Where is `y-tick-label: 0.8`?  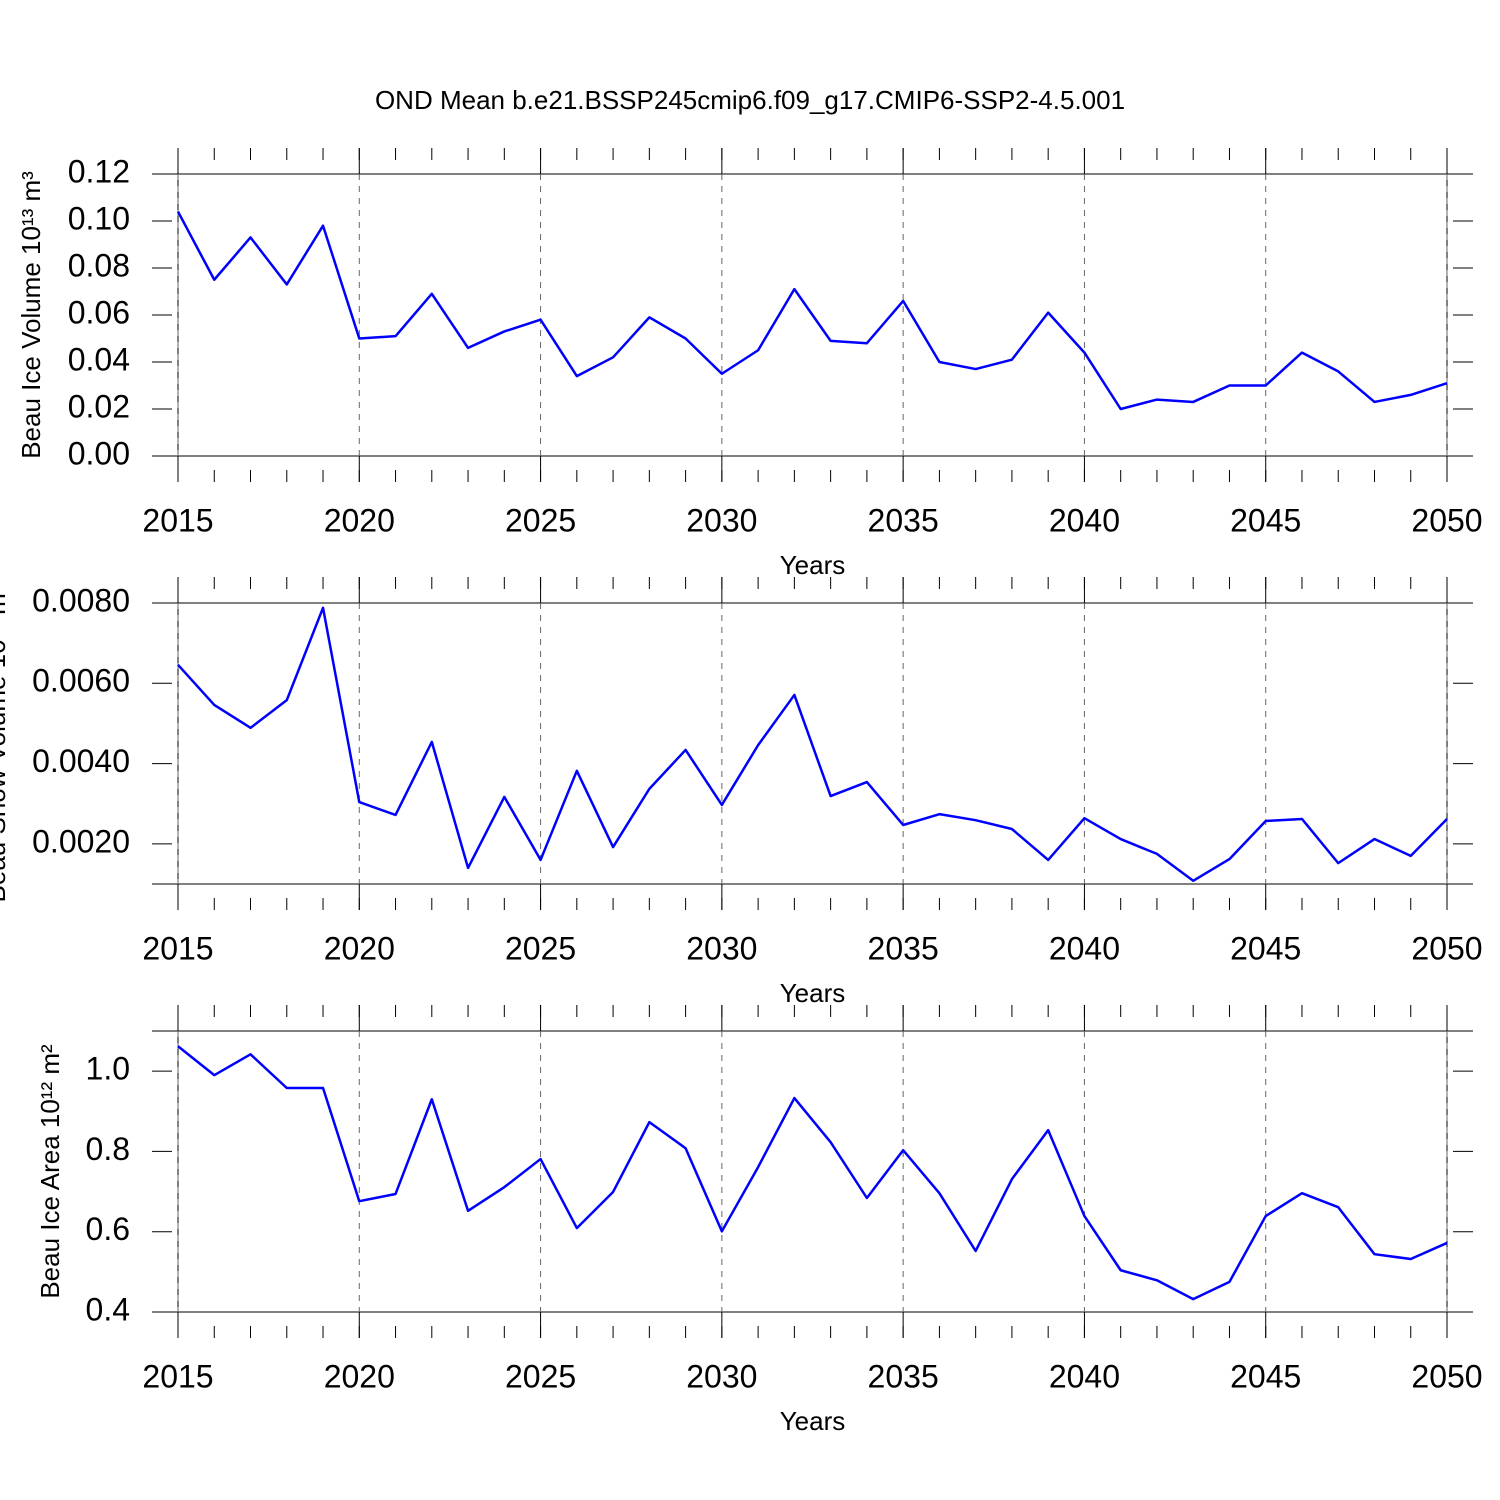 y-tick-label: 0.8 is located at coordinates (108, 1149).